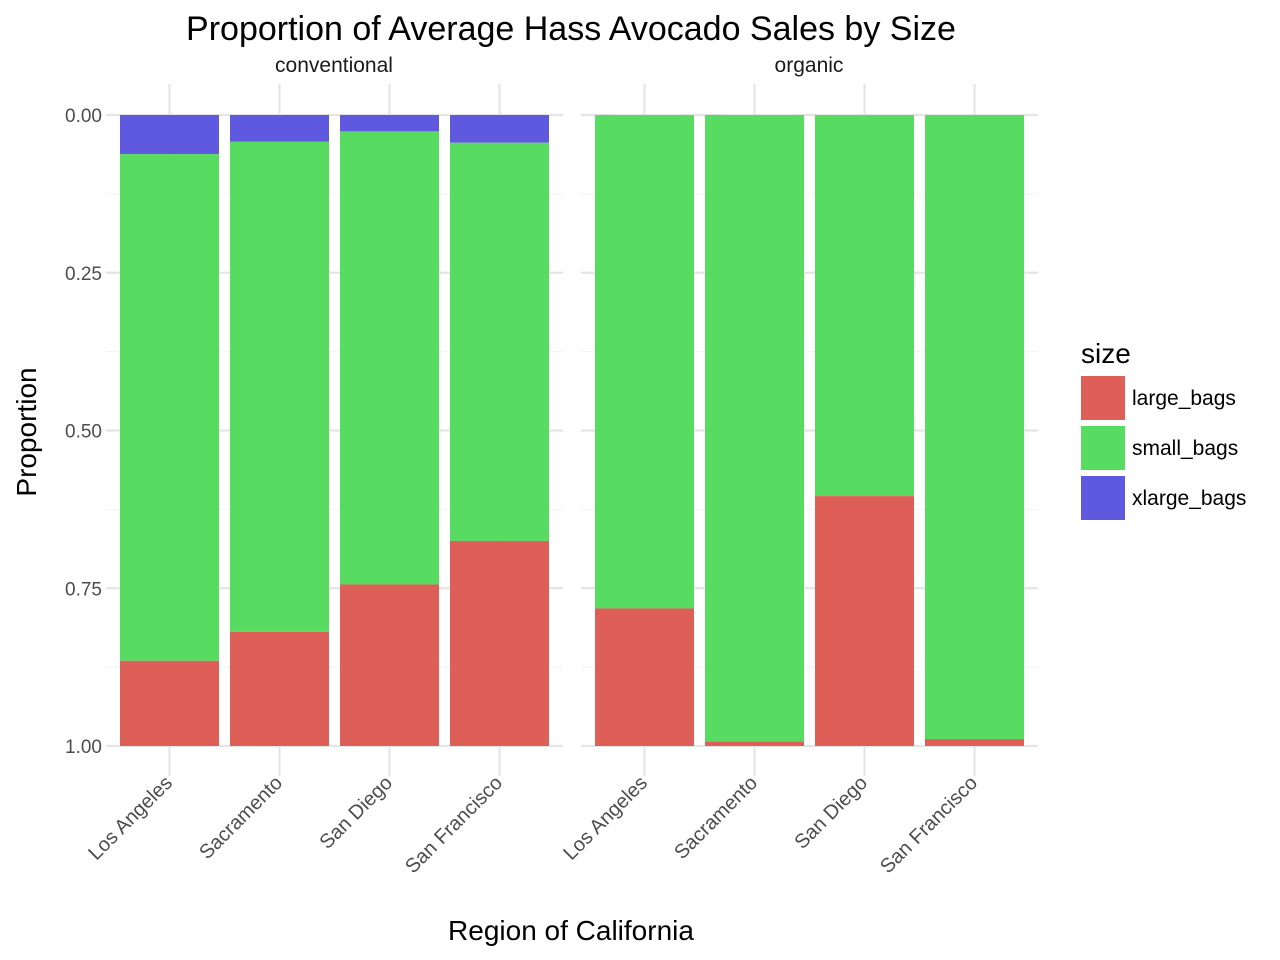  What do you see at coordinates (389, 358) in the screenshot?
I see `bar-conventional-san-diego-small-bags` at bounding box center [389, 358].